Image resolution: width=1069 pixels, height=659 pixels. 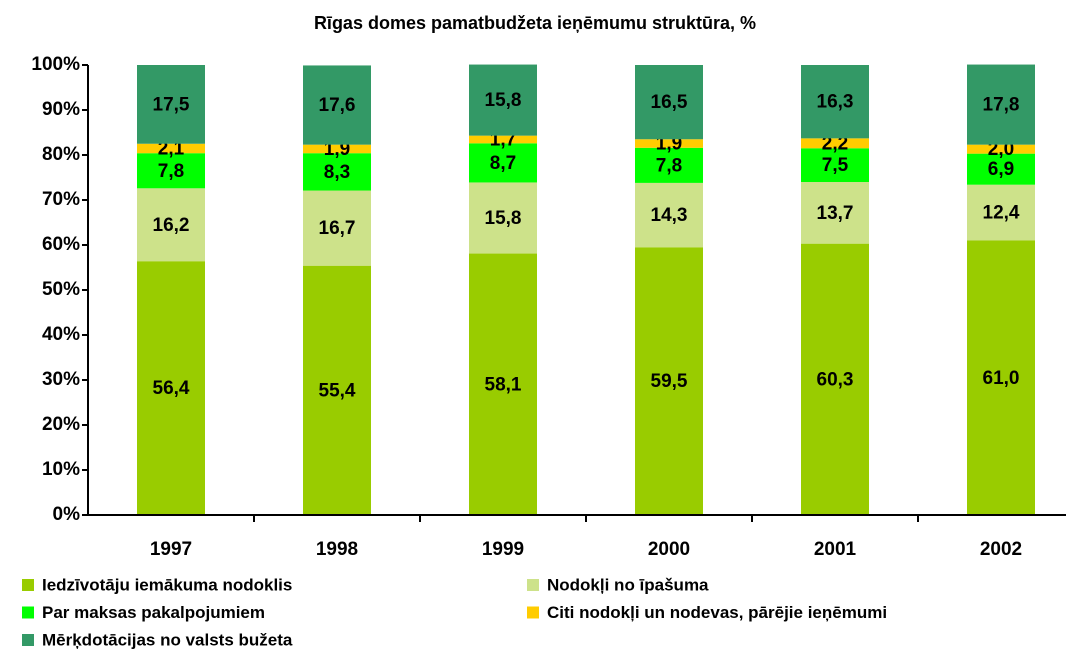 I want to click on data-label: 16,2, so click(x=171, y=225).